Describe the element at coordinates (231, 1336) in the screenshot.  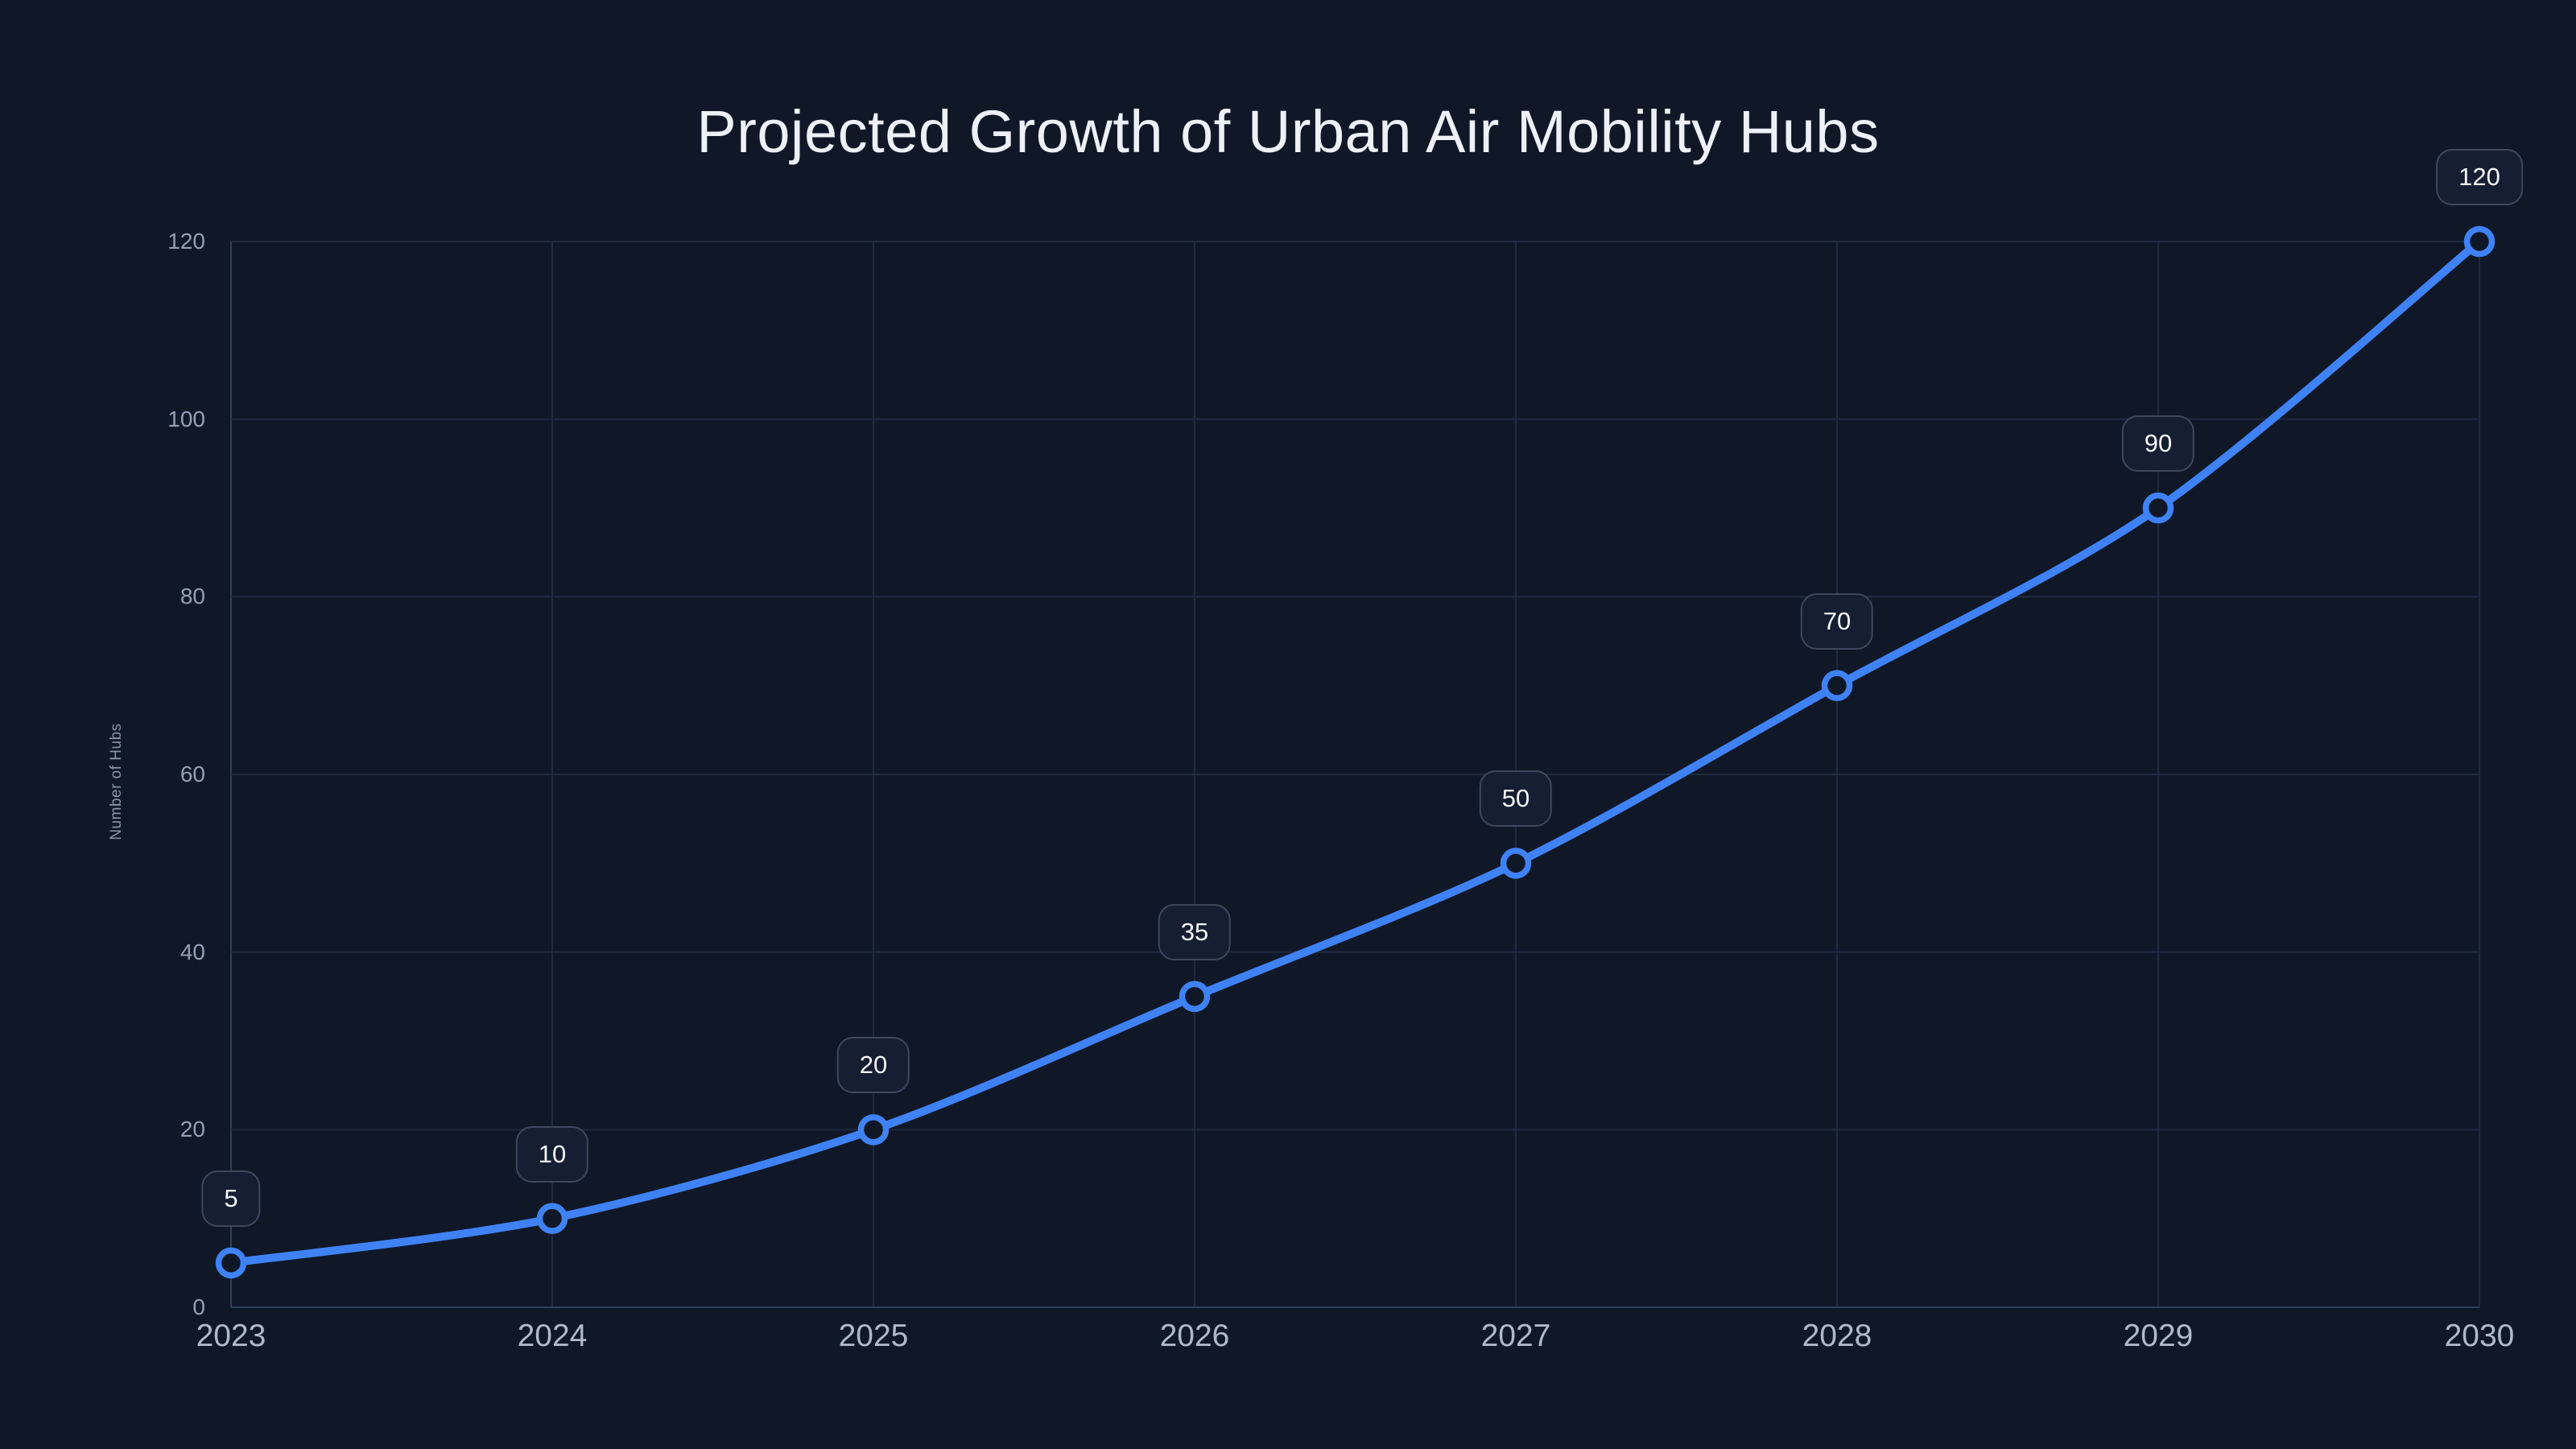
I see `x-tick-label-2023: 2023` at that location.